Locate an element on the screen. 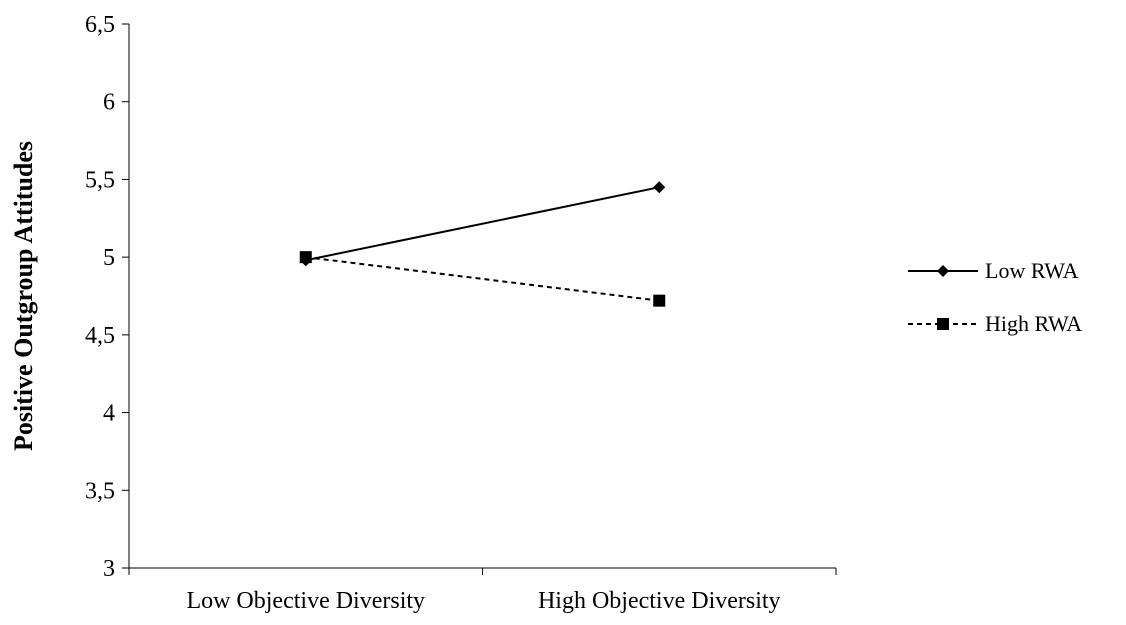  x-category-label: High Objective Diversity is located at coordinates (659, 601).